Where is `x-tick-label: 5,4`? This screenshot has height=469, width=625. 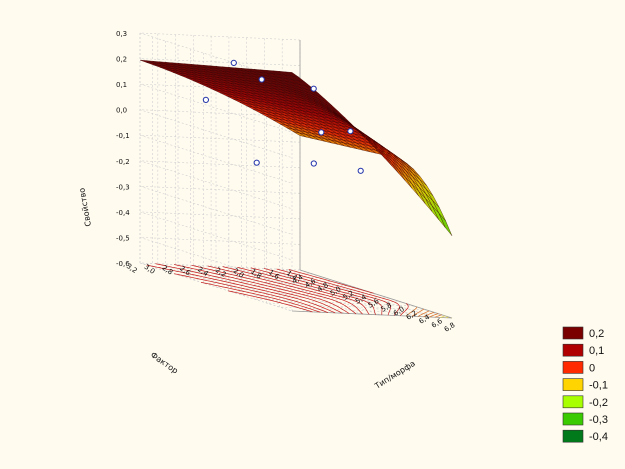
x-tick-label: 5,4 is located at coordinates (361, 299).